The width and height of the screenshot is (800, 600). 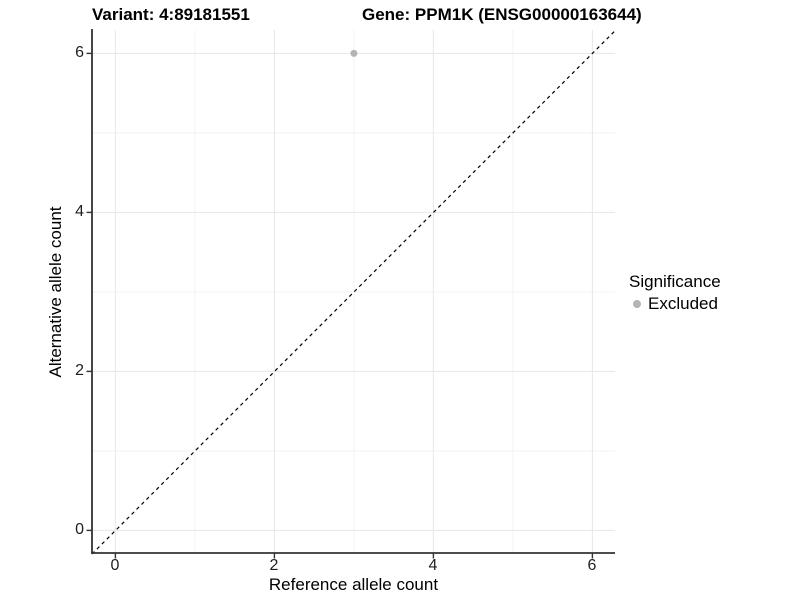 What do you see at coordinates (675, 281) in the screenshot?
I see `legend-title: Significance` at bounding box center [675, 281].